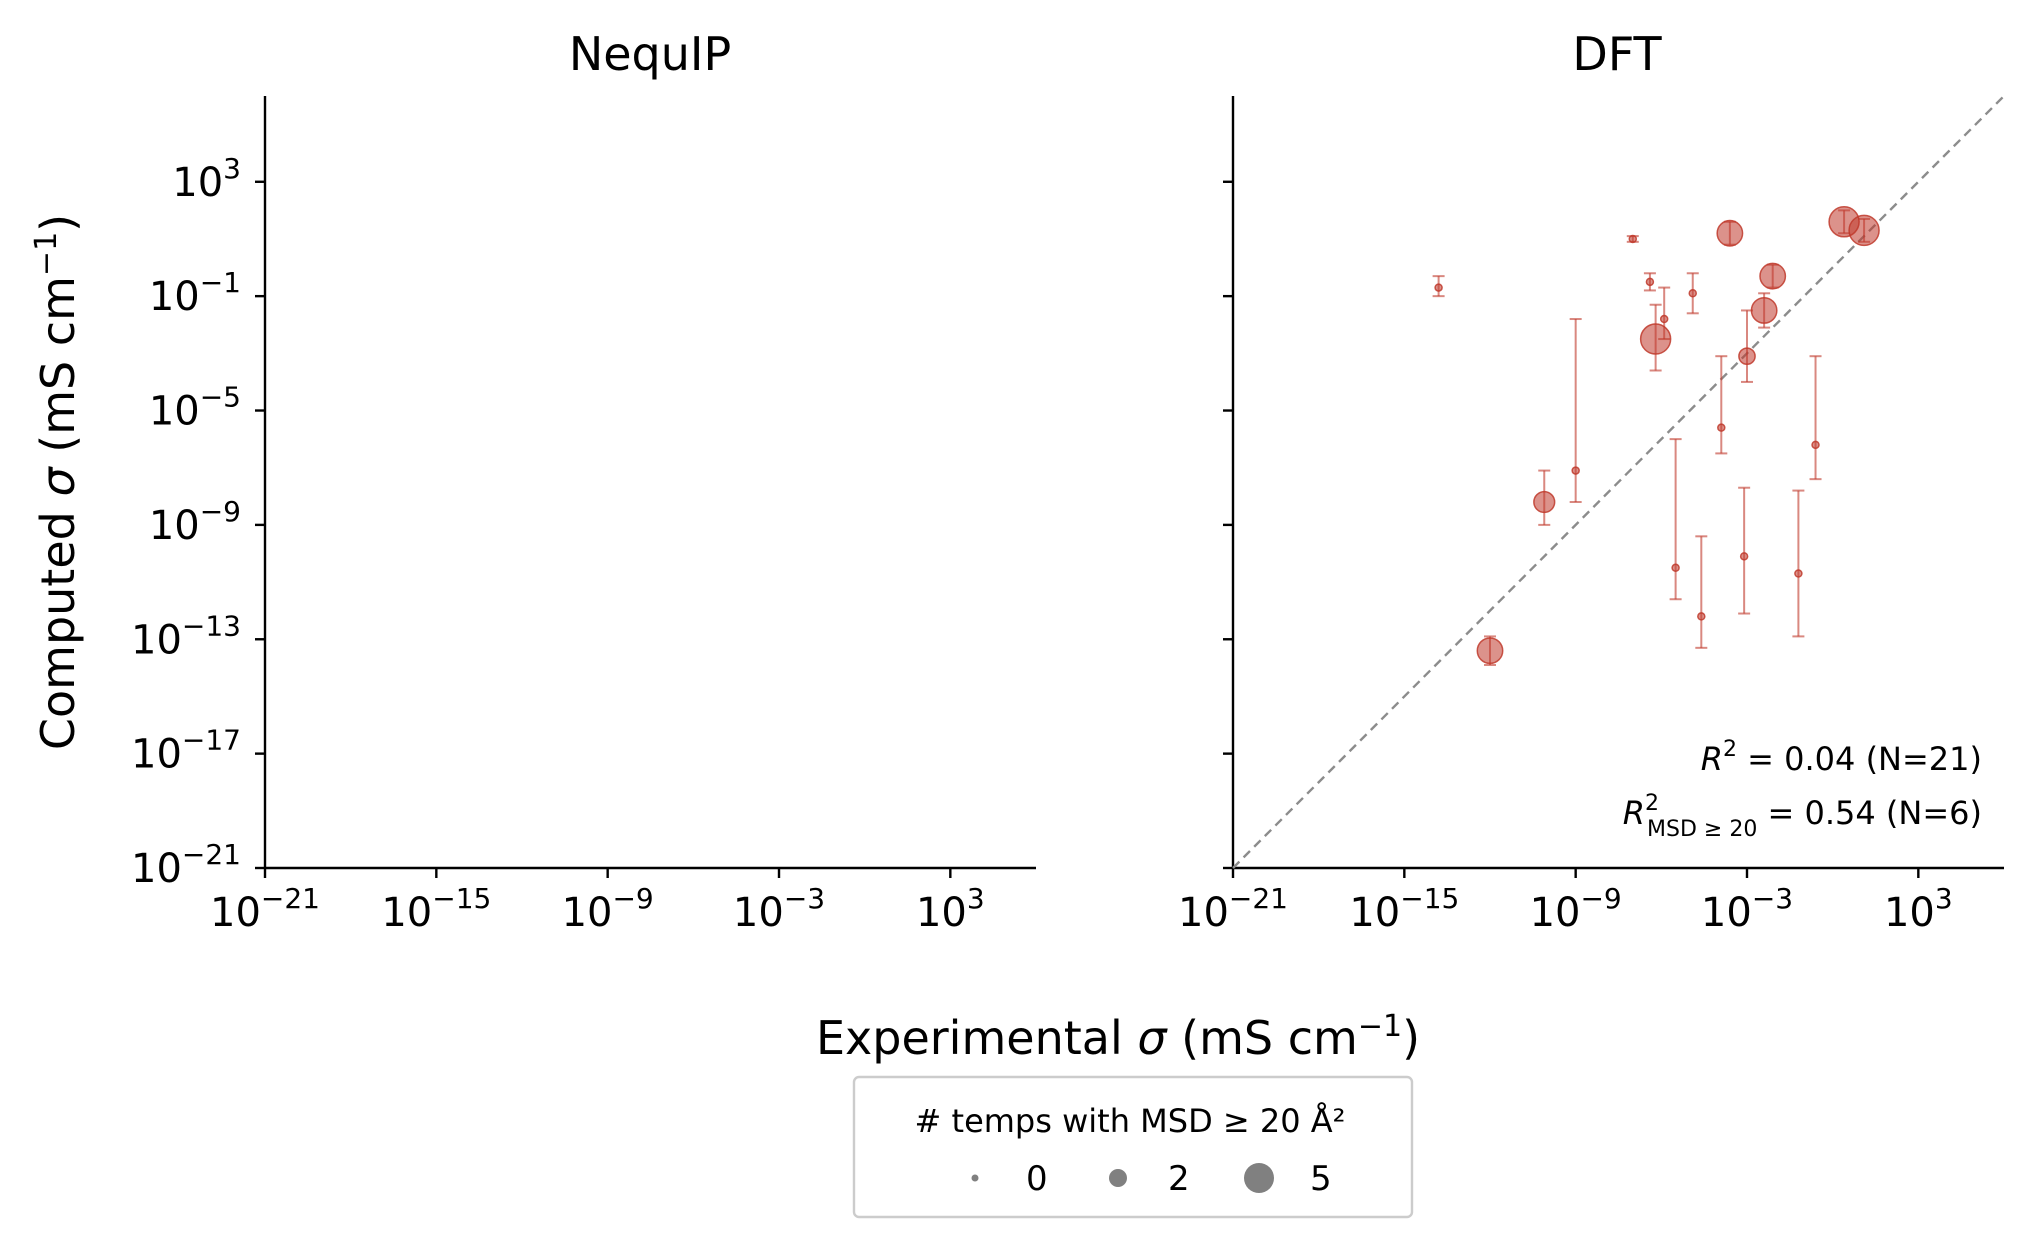 The height and width of the screenshot is (1240, 2020). Describe the element at coordinates (650, 54) in the screenshot. I see `panel-title-nequip: NequIP` at that location.